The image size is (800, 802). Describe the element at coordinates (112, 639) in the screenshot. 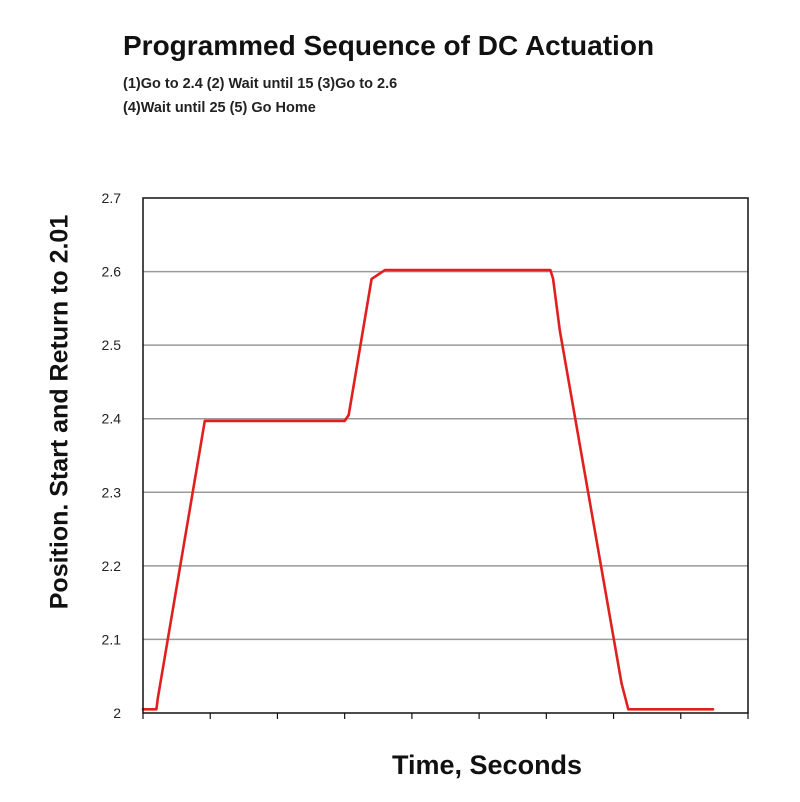

I see `y-tick-label-2.1: 2.1` at that location.